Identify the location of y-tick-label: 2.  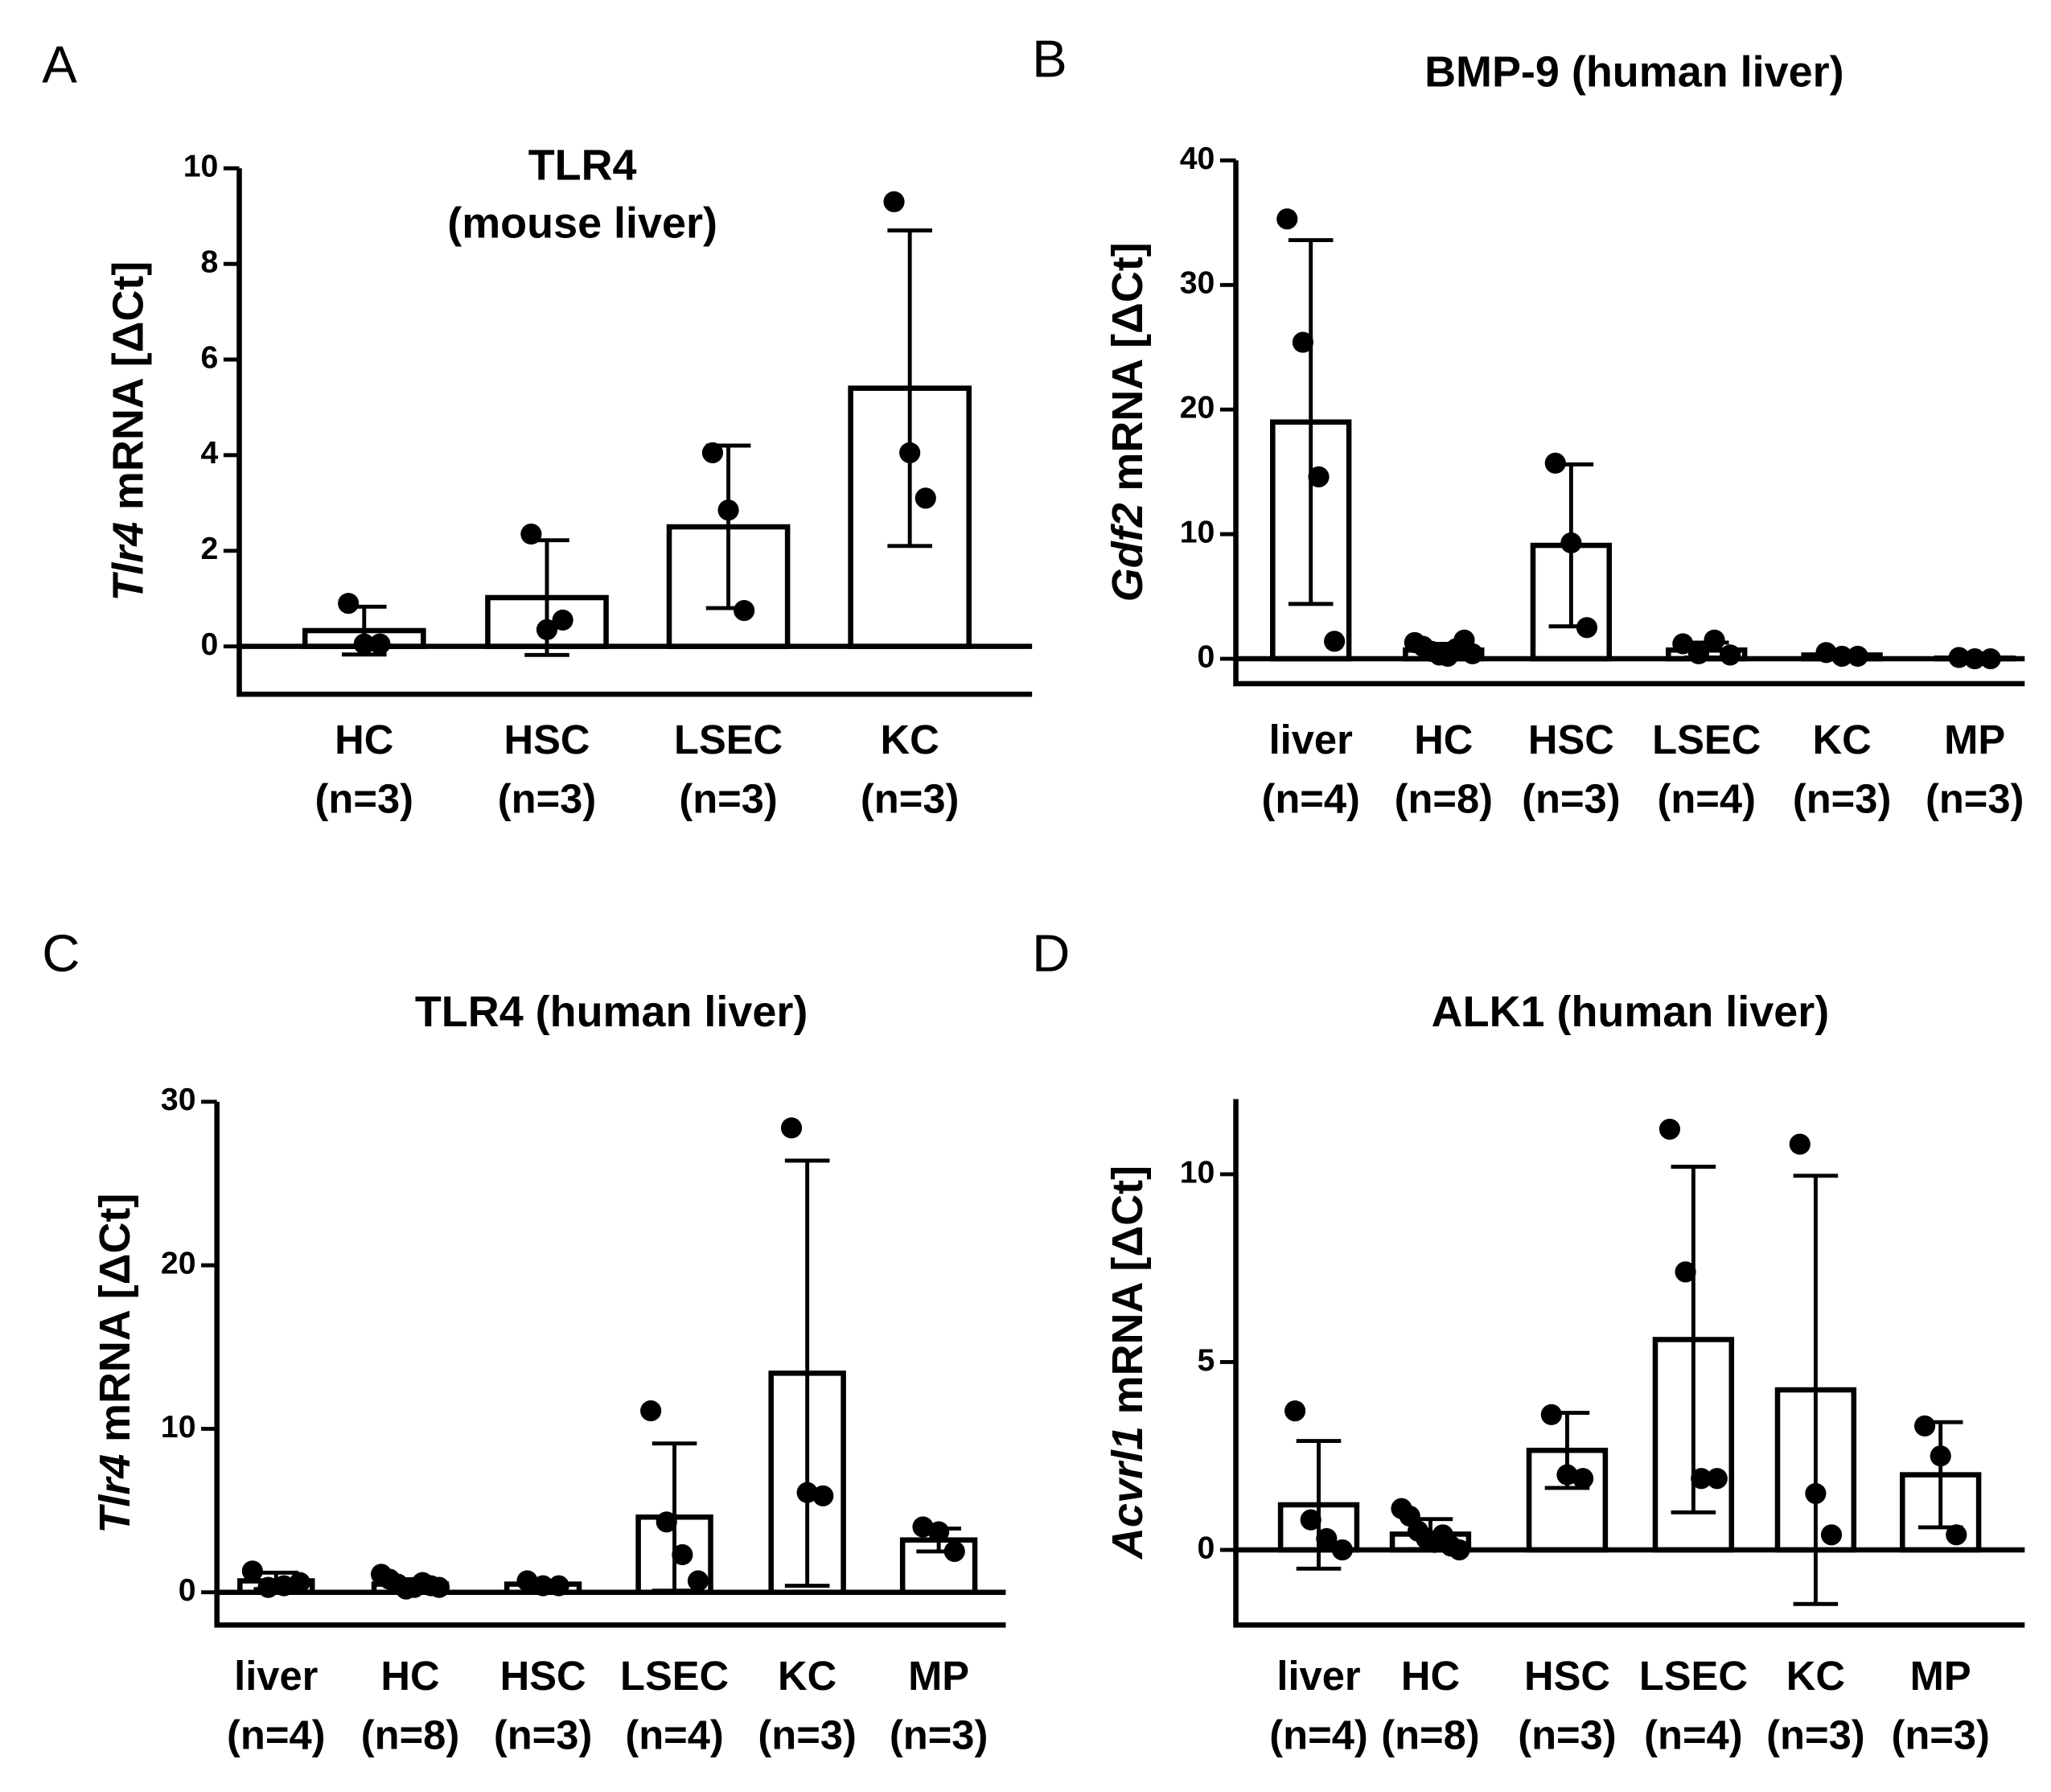
(210, 548).